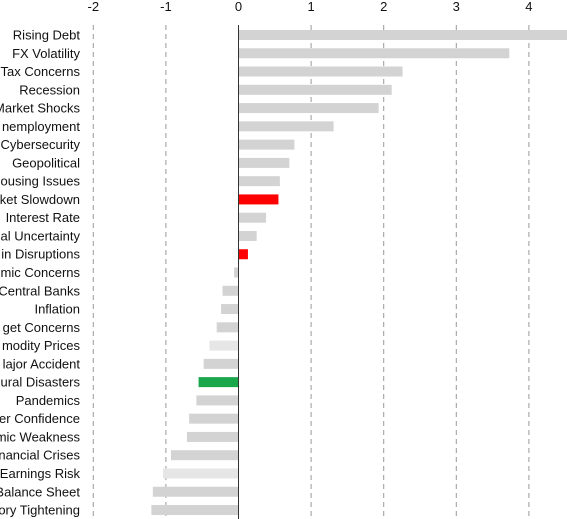 The height and width of the screenshot is (519, 567). Describe the element at coordinates (40, 199) in the screenshot. I see `category-label: ket Slowdown` at that location.